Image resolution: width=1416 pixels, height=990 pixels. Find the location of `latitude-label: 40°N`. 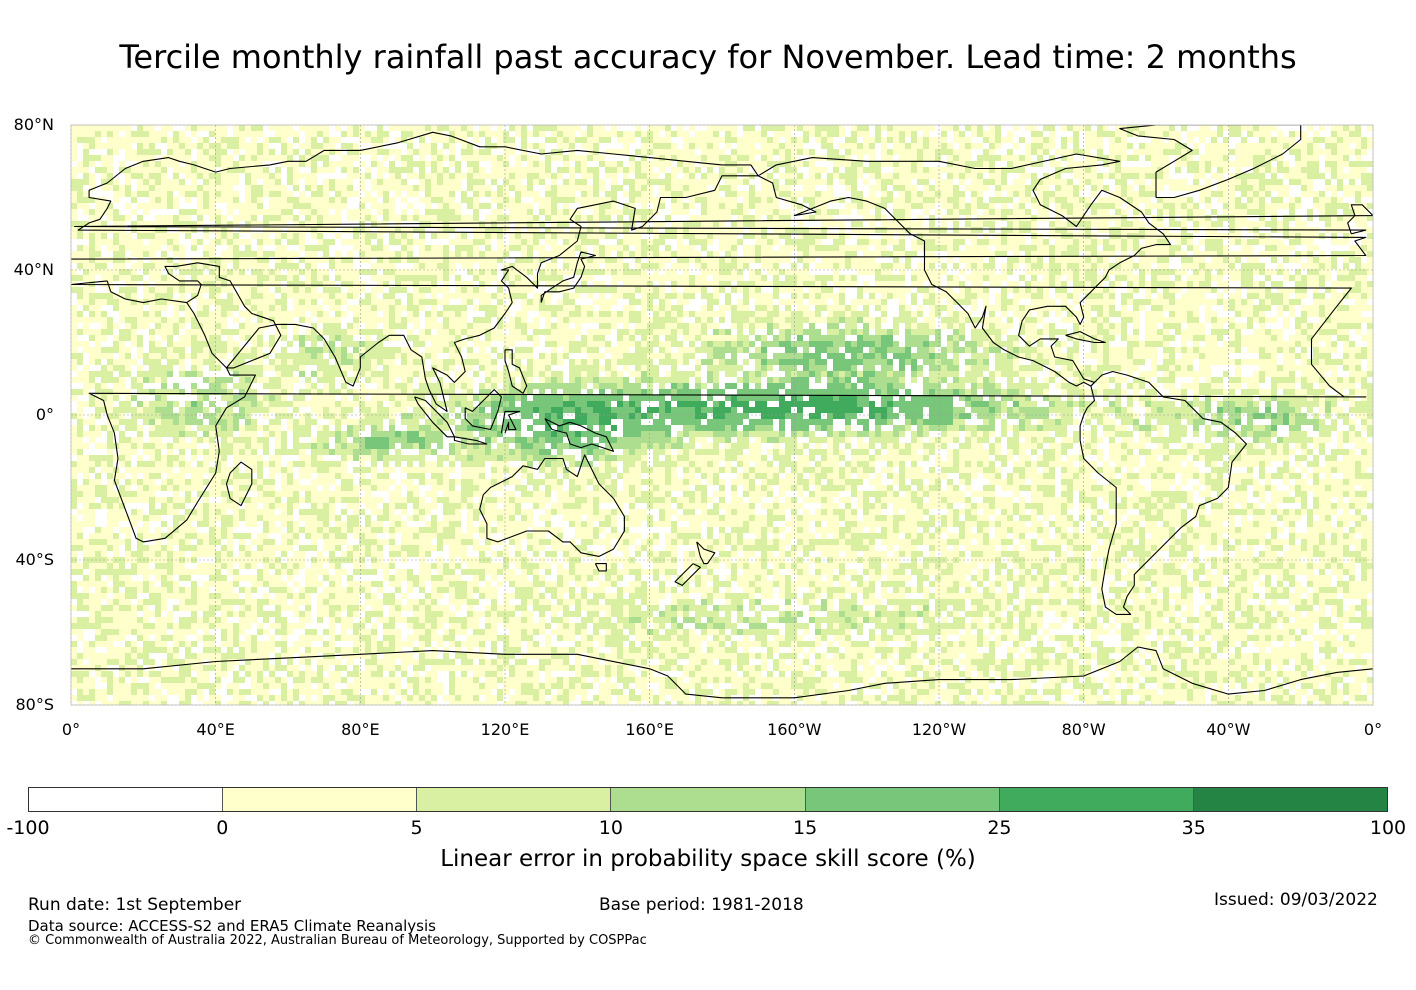

latitude-label: 40°N is located at coordinates (33, 269).